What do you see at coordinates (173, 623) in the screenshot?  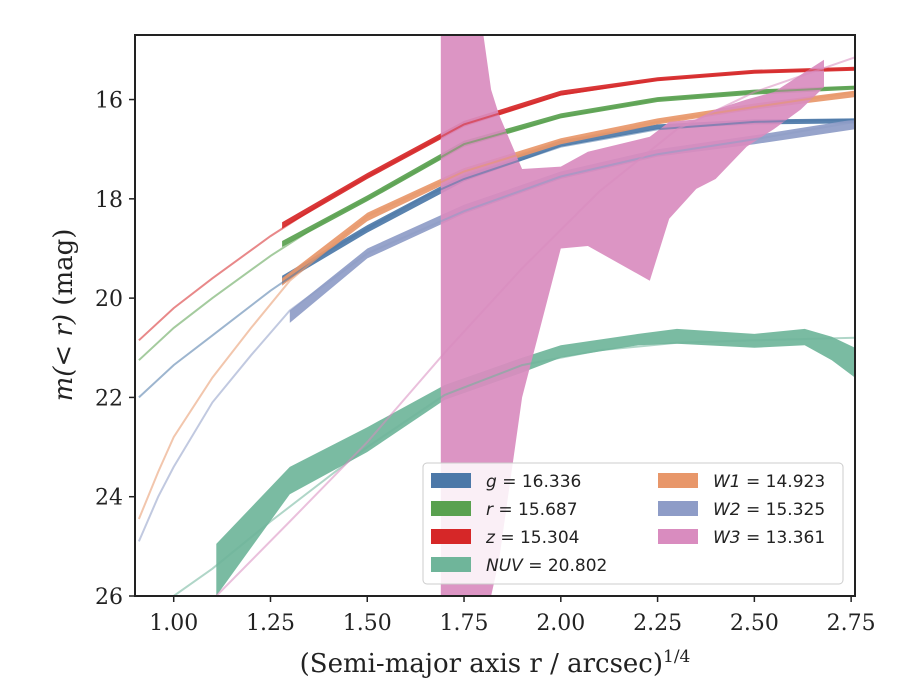 I see `x-tick-label: 1.00` at bounding box center [173, 623].